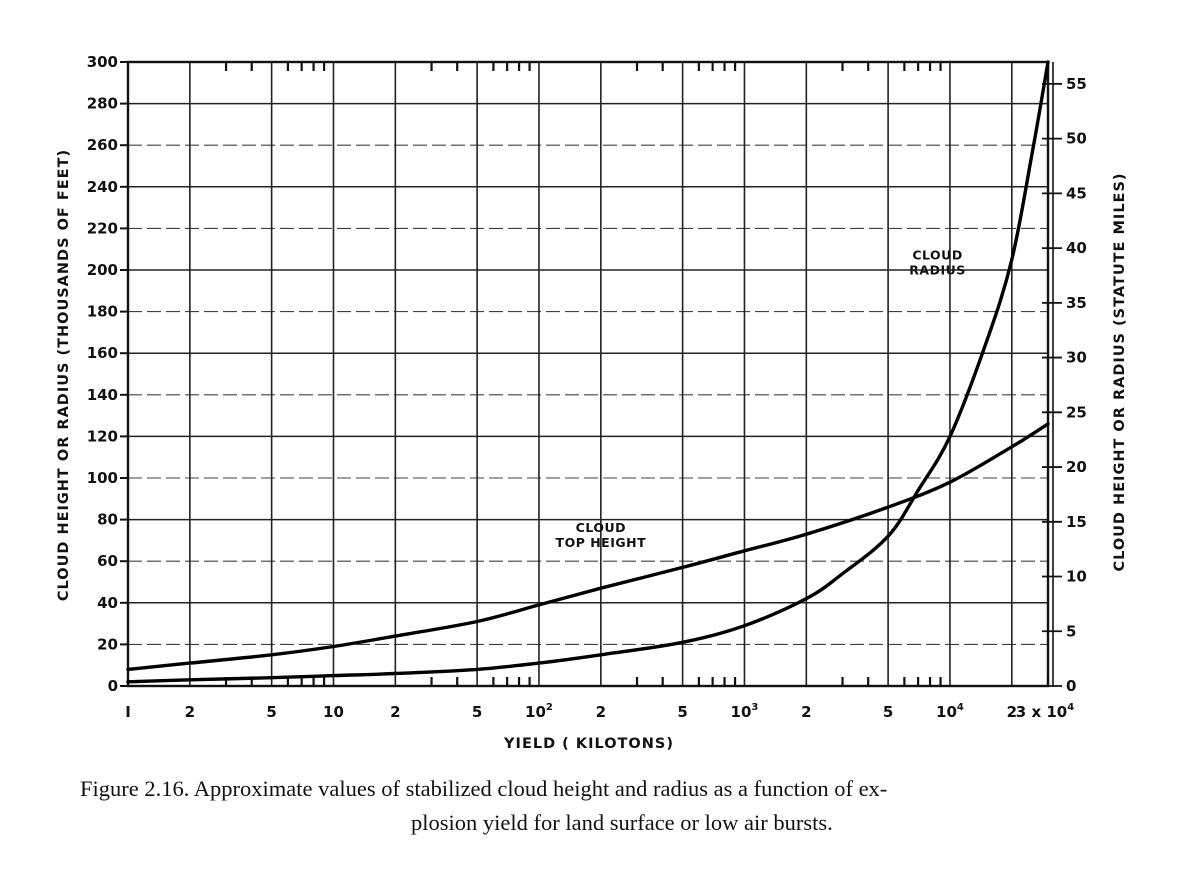  I want to click on y-tick-label: 40, so click(107, 603).